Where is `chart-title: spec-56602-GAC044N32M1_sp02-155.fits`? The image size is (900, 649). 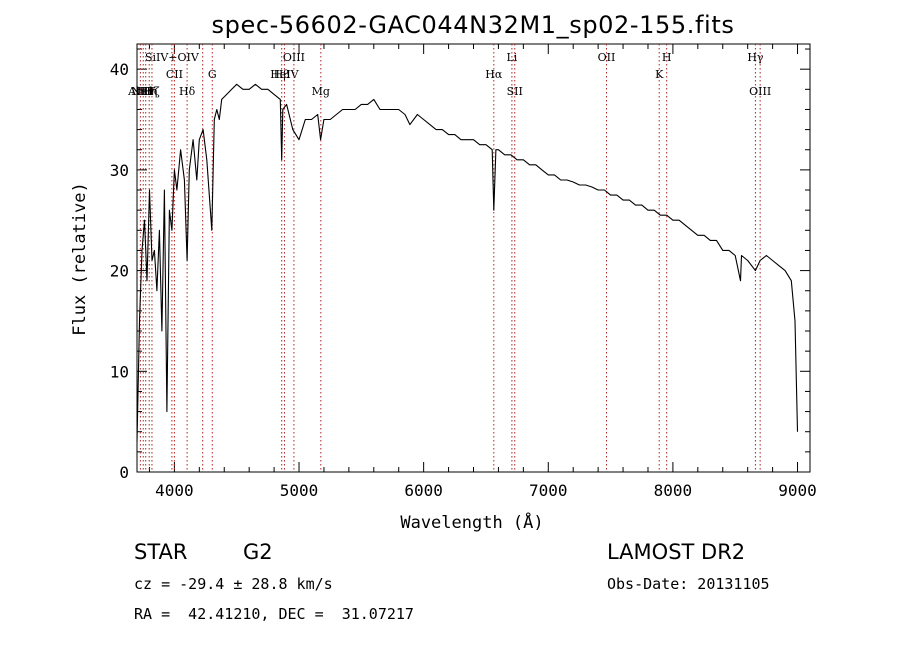 chart-title: spec-56602-GAC044N32M1_sp02-155.fits is located at coordinates (473, 25).